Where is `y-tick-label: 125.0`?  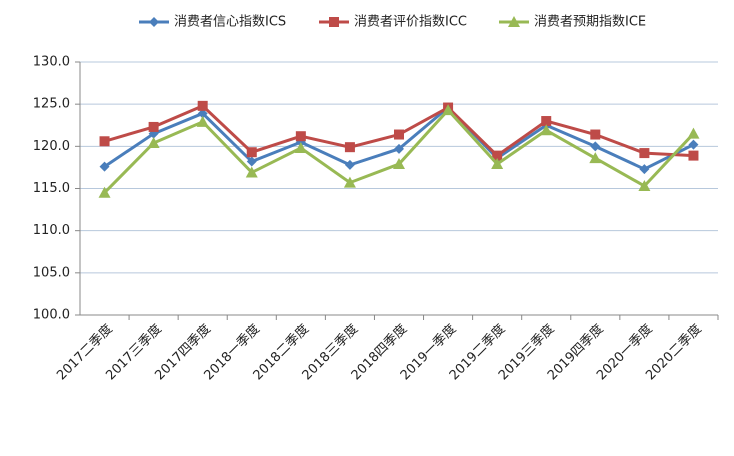 y-tick-label: 125.0 is located at coordinates (51, 104).